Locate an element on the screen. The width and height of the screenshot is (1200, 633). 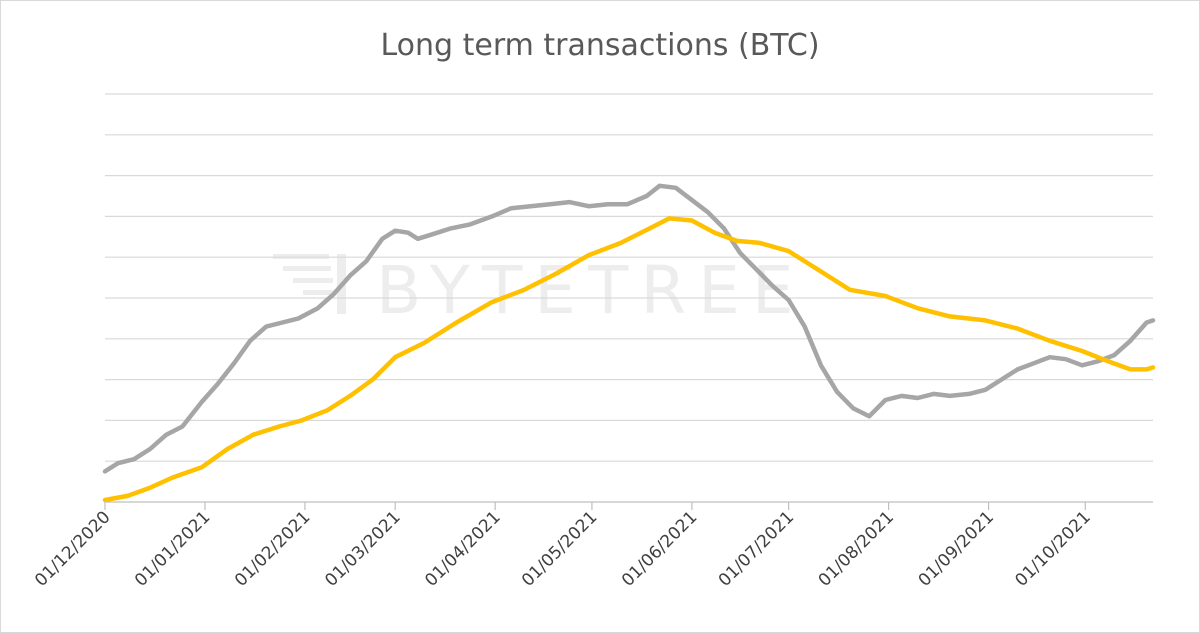
x-tick-label: 01/07/2021 is located at coordinates (756, 548).